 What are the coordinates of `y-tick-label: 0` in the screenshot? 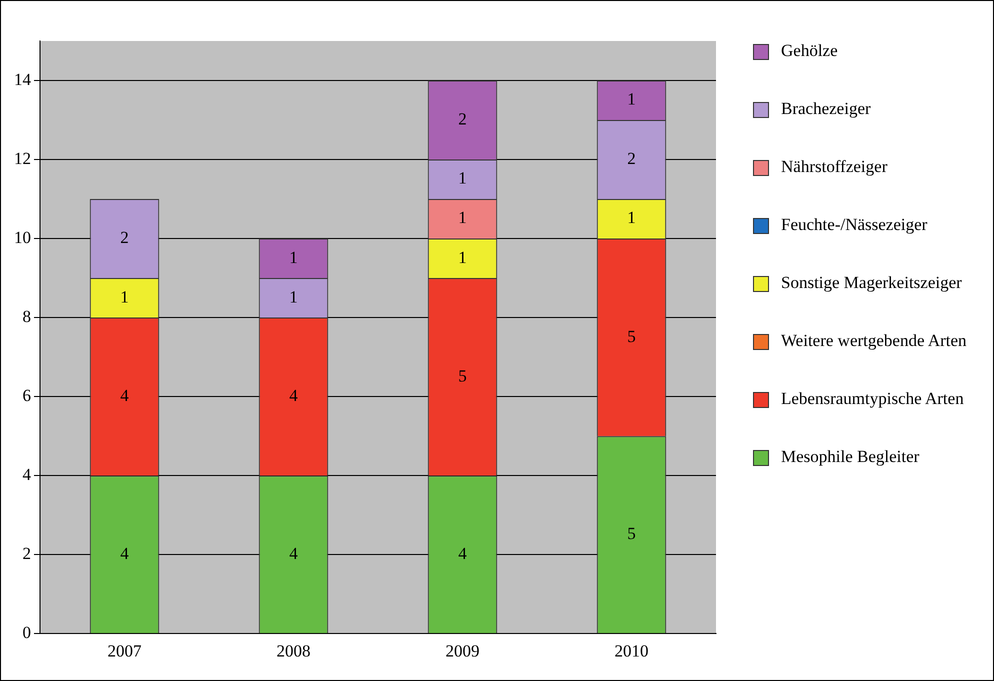 It's located at (26, 632).